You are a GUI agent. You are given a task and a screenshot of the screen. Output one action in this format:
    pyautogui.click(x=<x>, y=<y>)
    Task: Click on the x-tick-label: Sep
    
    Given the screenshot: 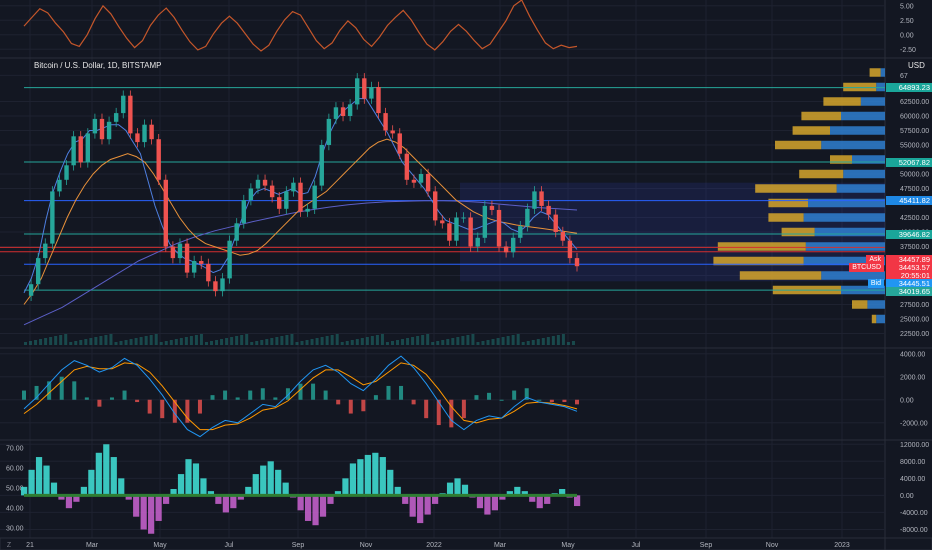 What is the action you would take?
    pyautogui.click(x=298, y=545)
    